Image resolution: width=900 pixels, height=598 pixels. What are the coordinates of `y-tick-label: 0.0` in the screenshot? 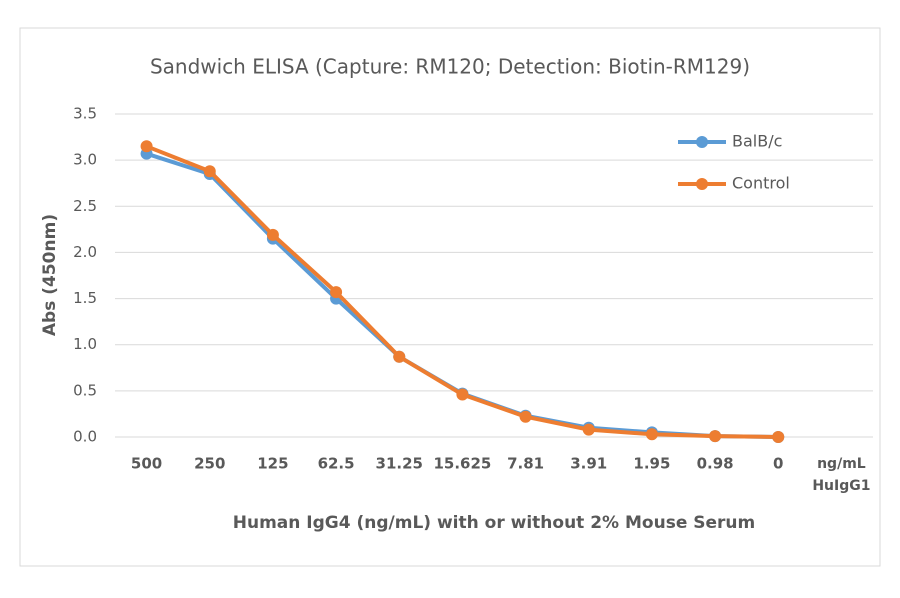 It's located at (85, 437).